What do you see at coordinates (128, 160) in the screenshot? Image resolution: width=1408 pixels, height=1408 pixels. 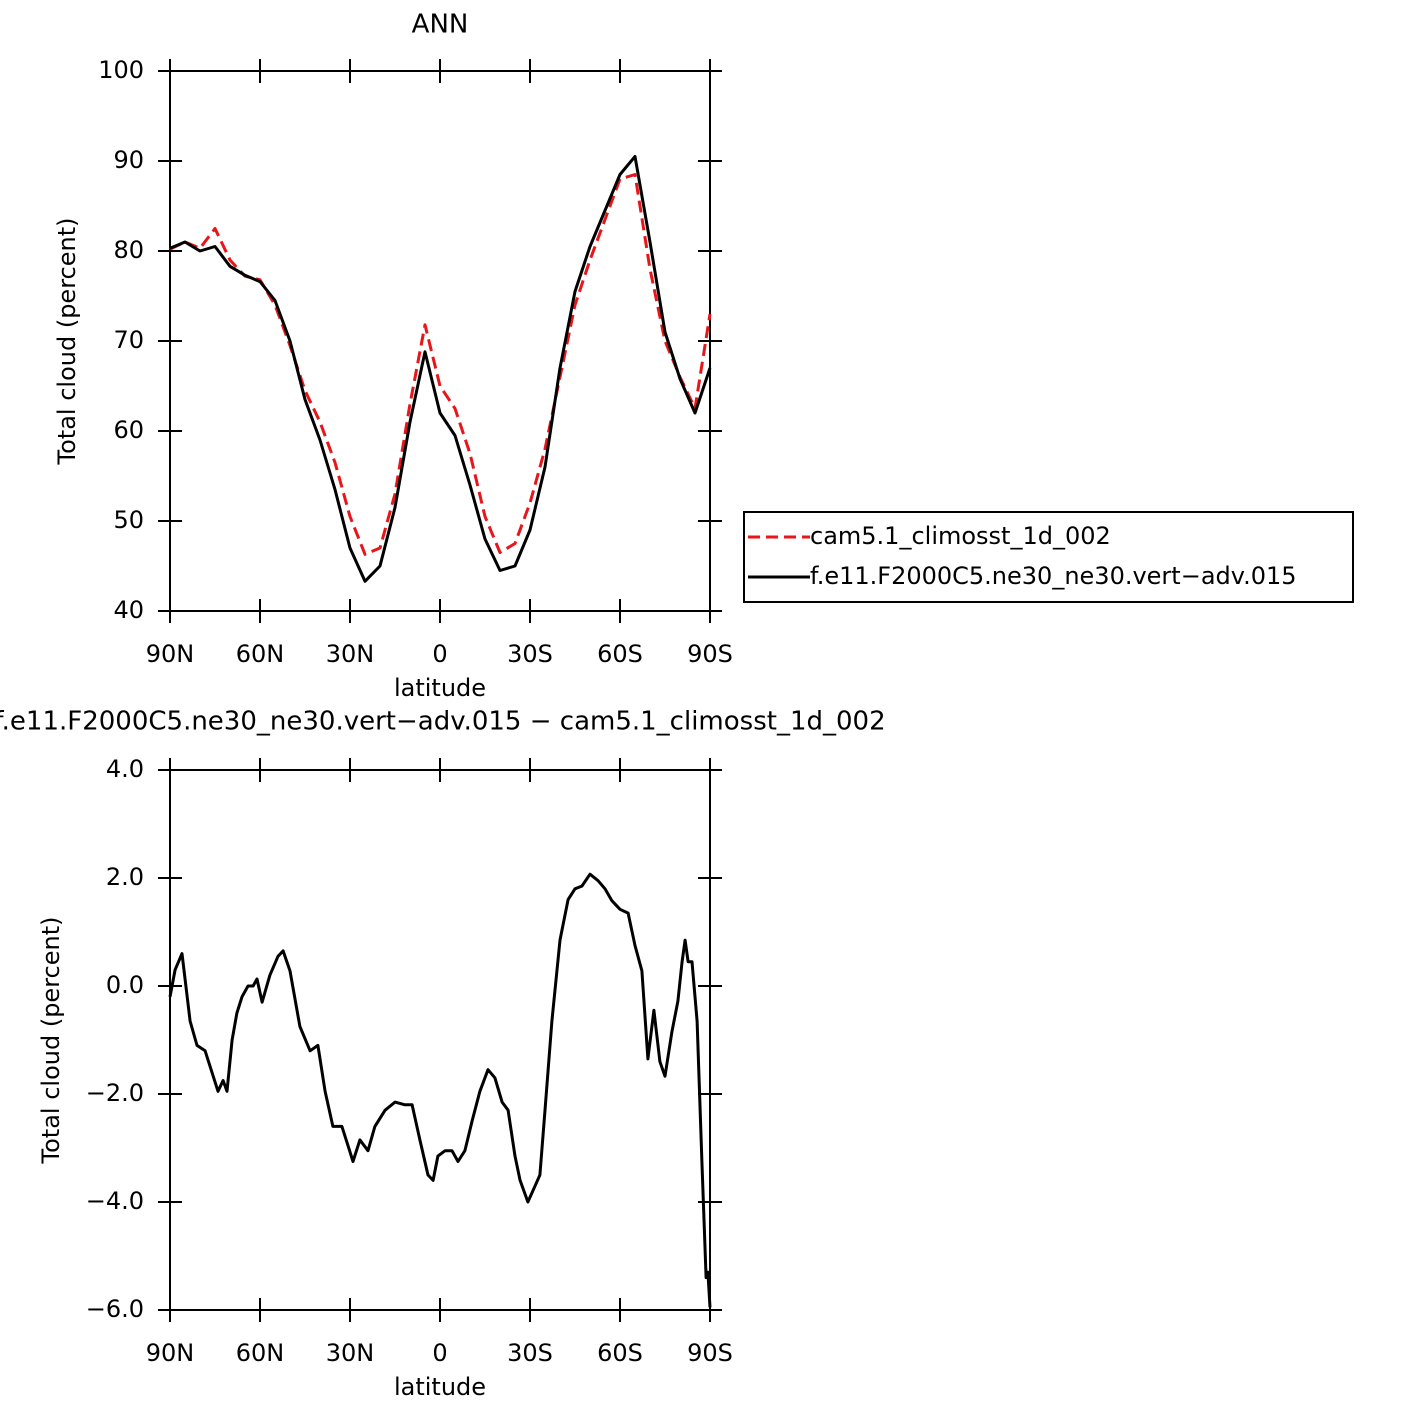 I see `y-tick-label: 90` at bounding box center [128, 160].